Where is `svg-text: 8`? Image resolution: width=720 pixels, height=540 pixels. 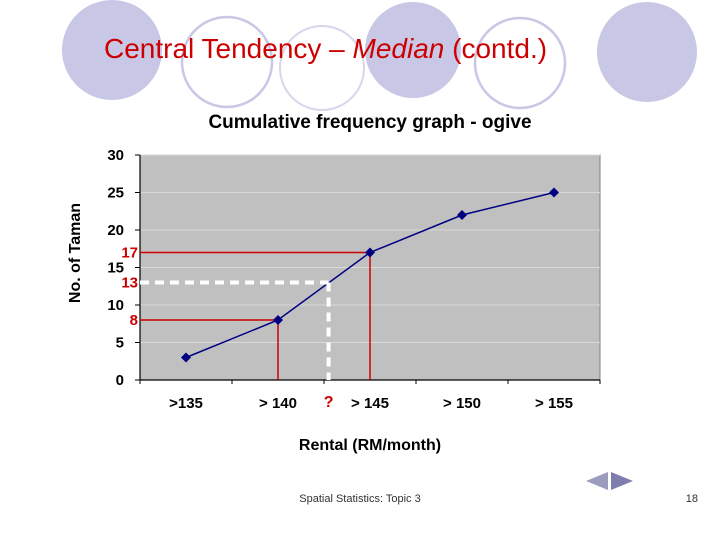 svg-text: 8 is located at coordinates (134, 320).